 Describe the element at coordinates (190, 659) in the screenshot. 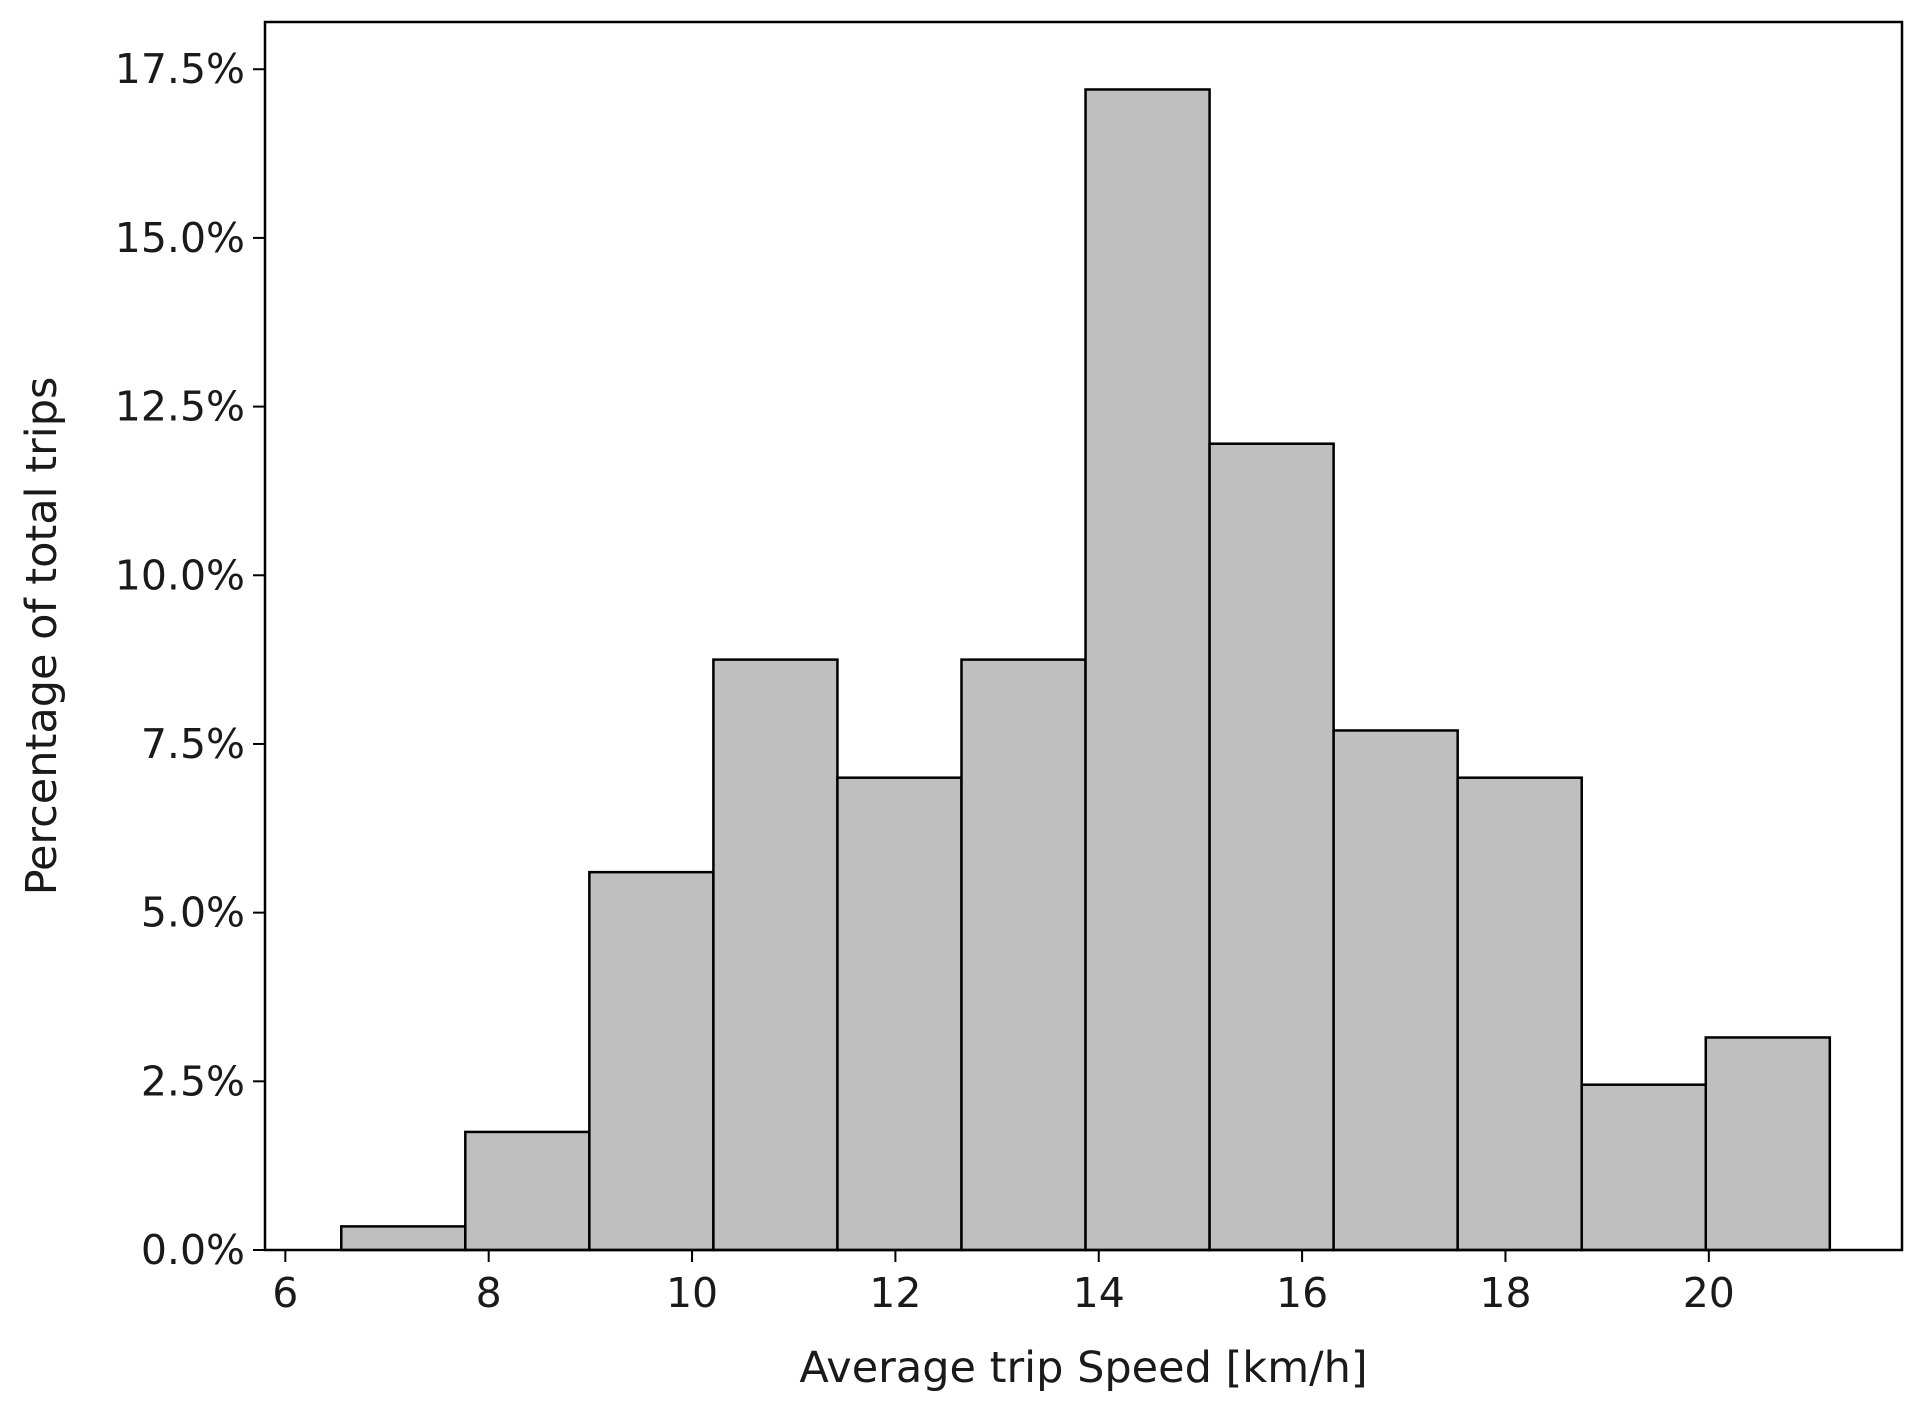

I see `y-axis-ticks: 0.0% 2.5% 5.0% 7.5% 10.0% 12.5% 15.0% 17.5%` at that location.